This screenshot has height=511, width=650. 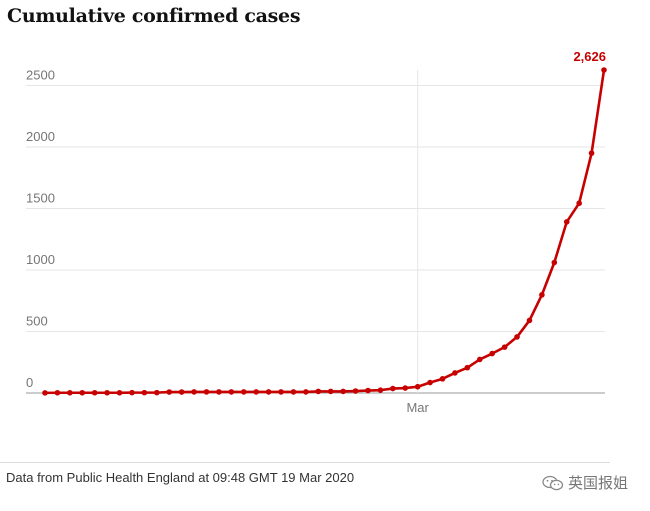 I want to click on y-tick-label-500: 500, so click(x=37, y=320).